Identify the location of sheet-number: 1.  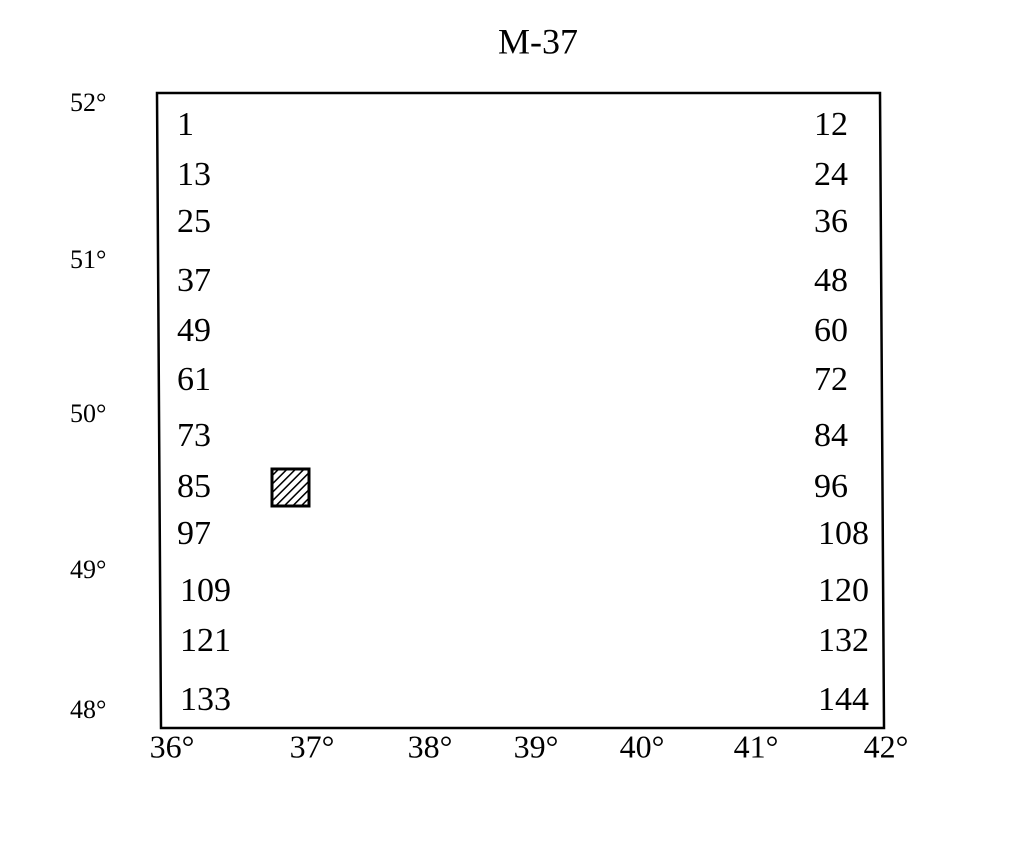
(185, 124).